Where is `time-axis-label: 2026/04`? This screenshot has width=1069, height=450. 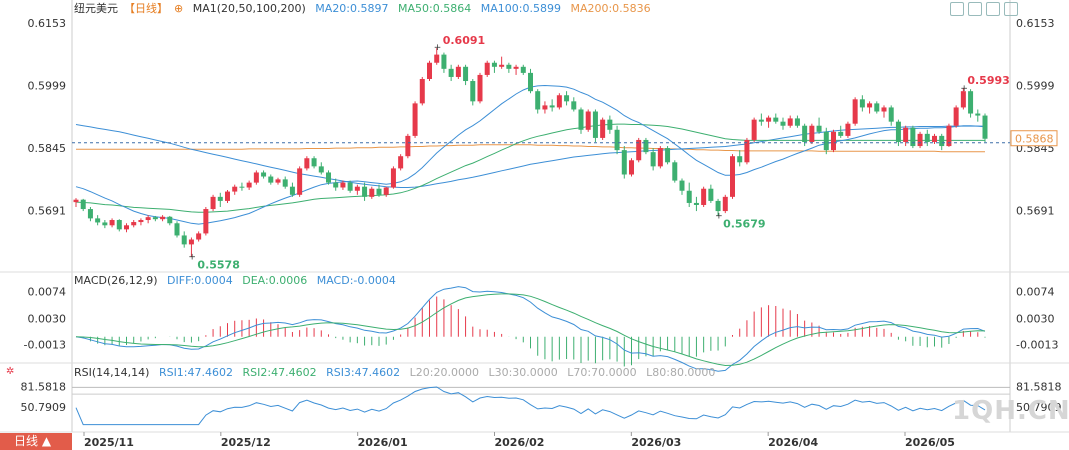
time-axis-label: 2026/04 is located at coordinates (793, 442).